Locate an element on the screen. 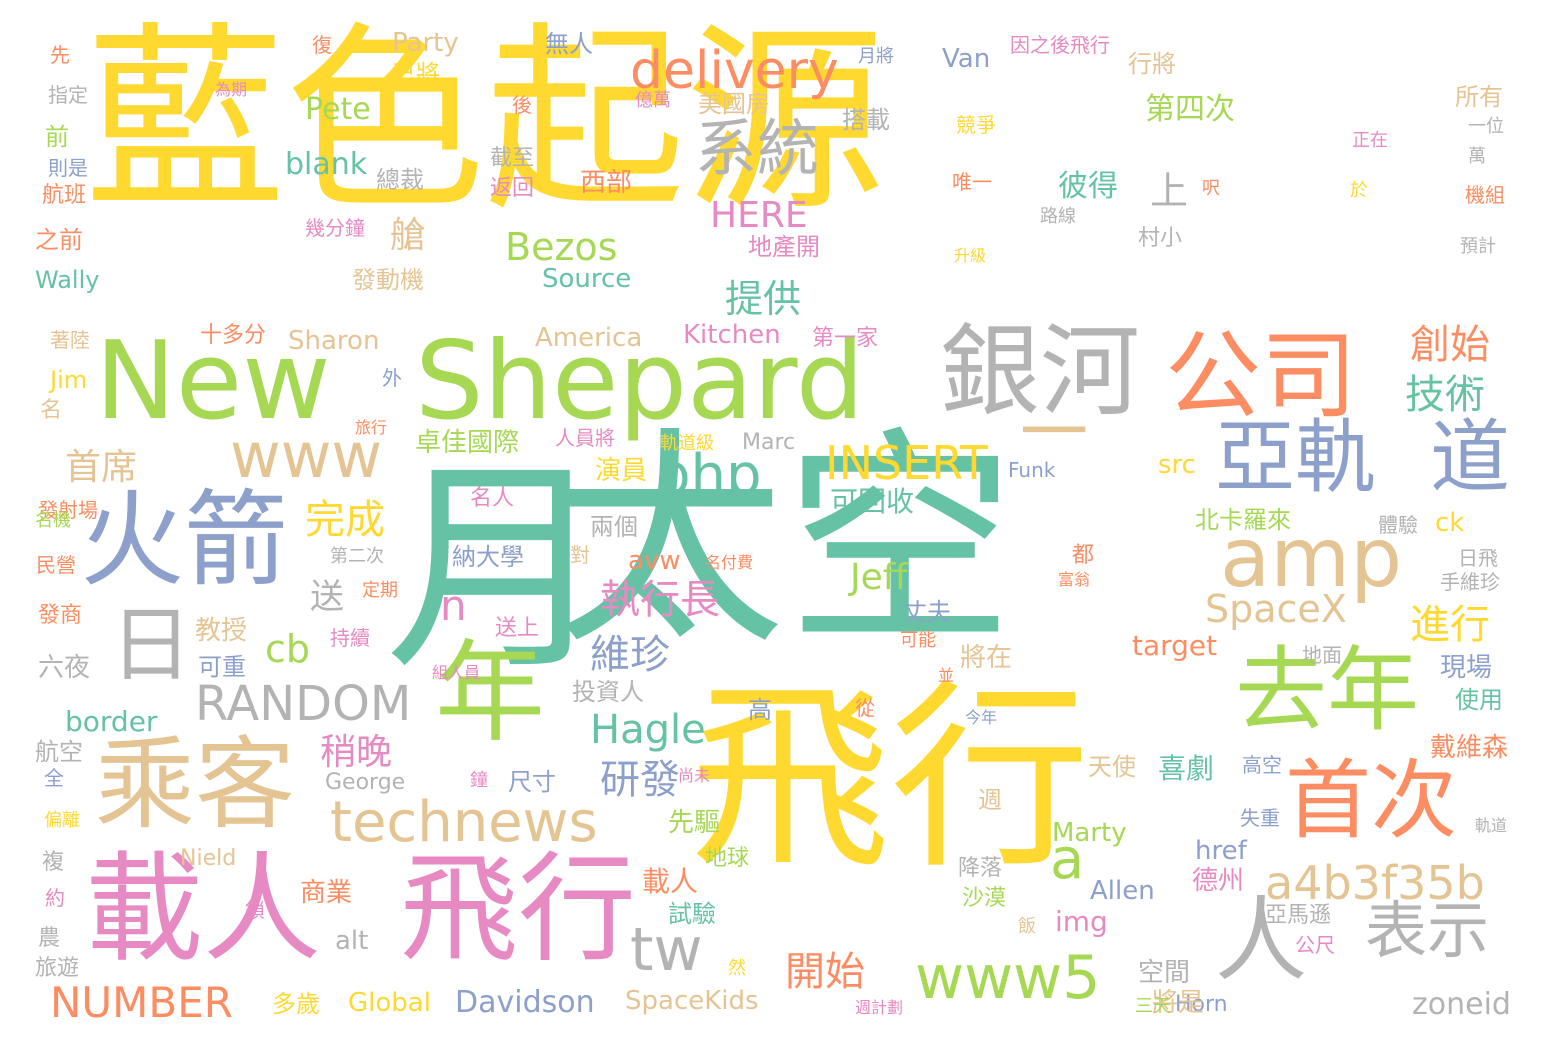 The image size is (1548, 1052). cloud-word: blank is located at coordinates (326, 164).